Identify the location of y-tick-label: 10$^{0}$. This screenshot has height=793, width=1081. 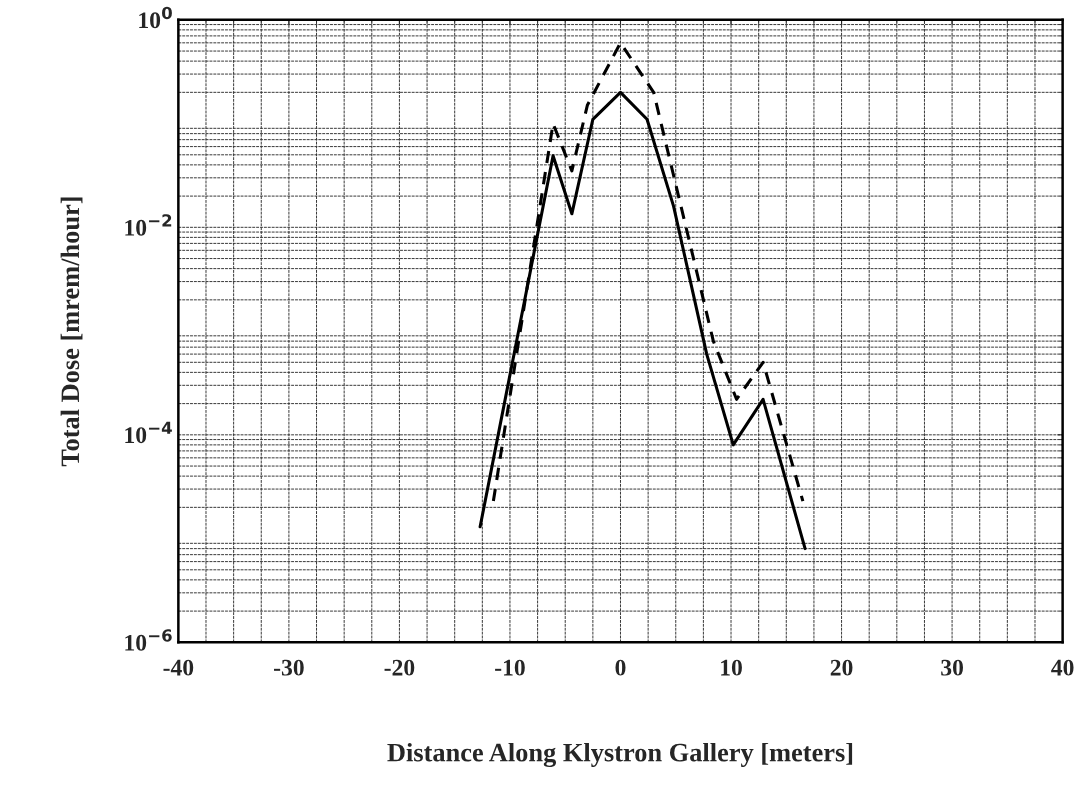
(155, 17).